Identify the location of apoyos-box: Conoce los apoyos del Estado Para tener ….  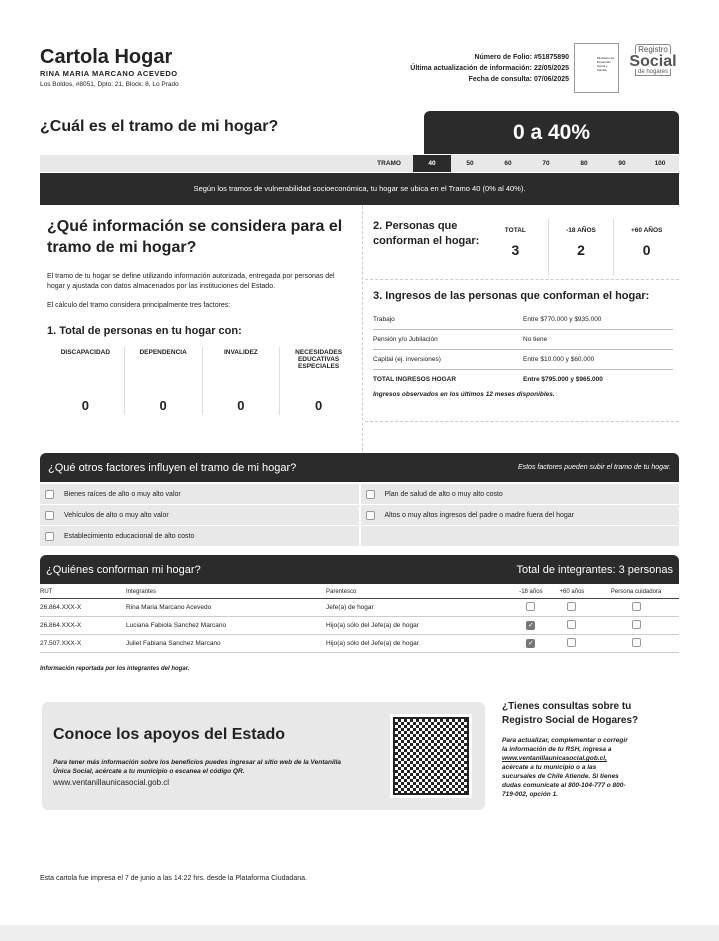
(263, 756).